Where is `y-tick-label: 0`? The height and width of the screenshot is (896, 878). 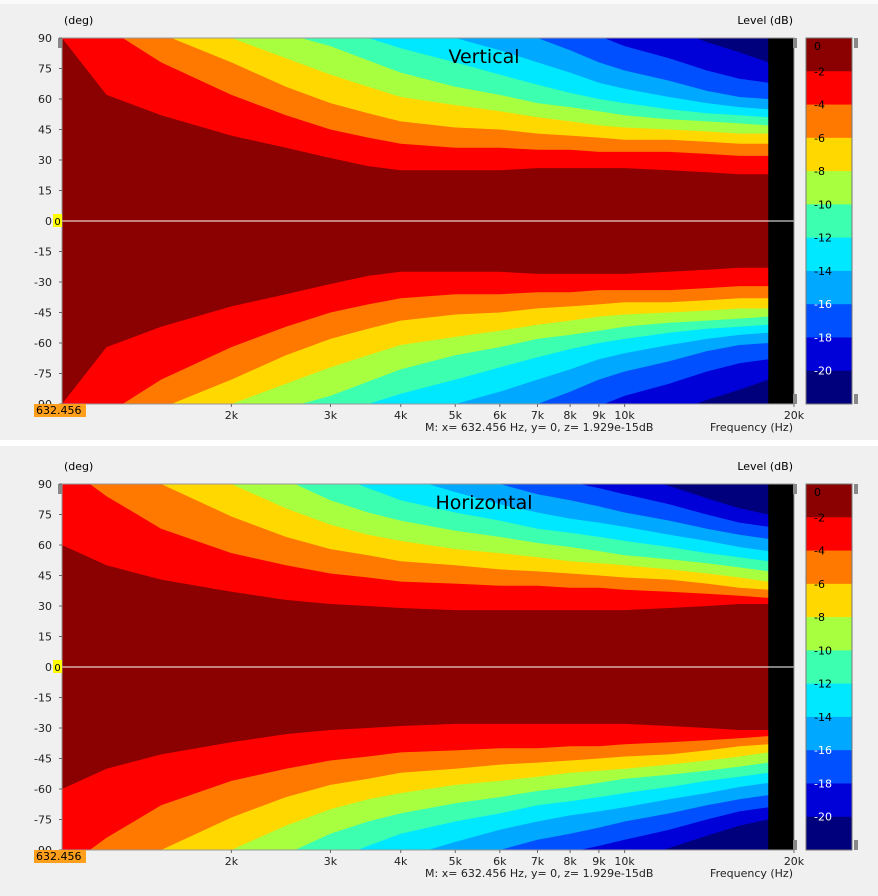 y-tick-label: 0 is located at coordinates (48, 667).